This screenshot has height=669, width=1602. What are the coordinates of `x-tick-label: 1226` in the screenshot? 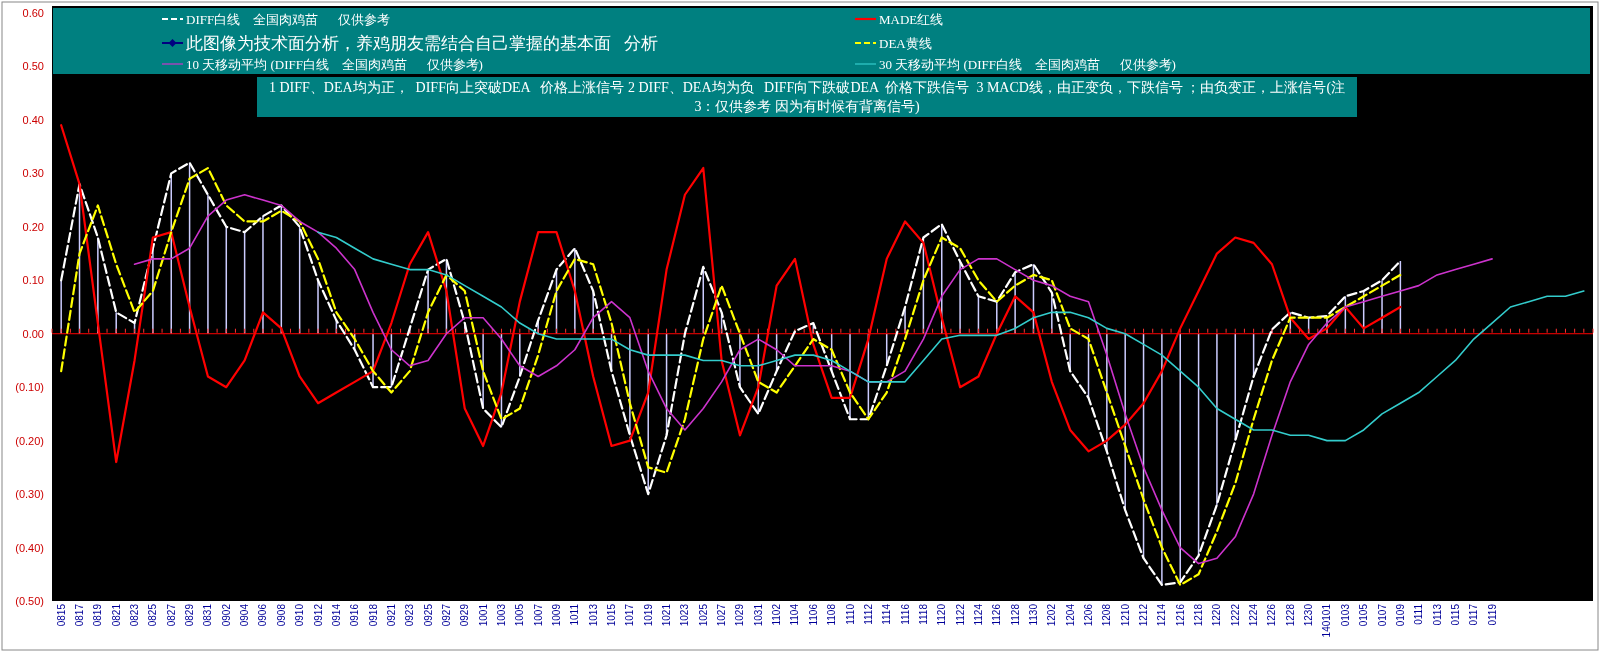 It's located at (1272, 615).